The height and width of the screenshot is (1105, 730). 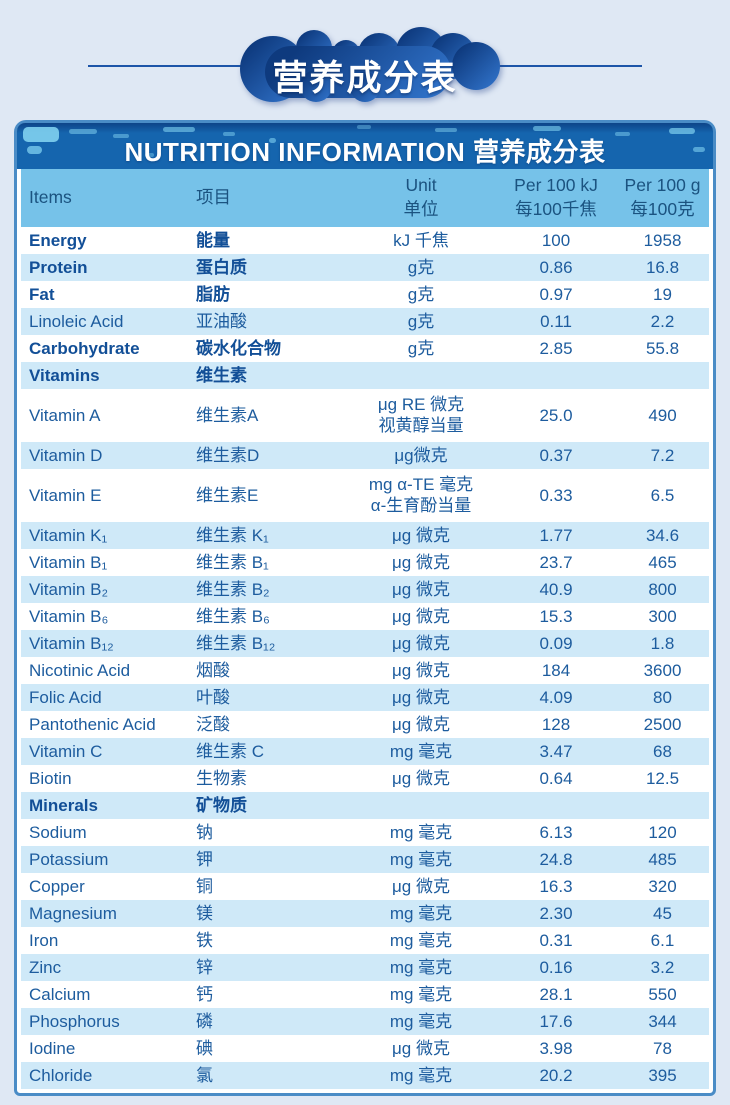 What do you see at coordinates (365, 832) in the screenshot?
I see `table-row: Sodium 钠 mg 毫克 6.13 120` at bounding box center [365, 832].